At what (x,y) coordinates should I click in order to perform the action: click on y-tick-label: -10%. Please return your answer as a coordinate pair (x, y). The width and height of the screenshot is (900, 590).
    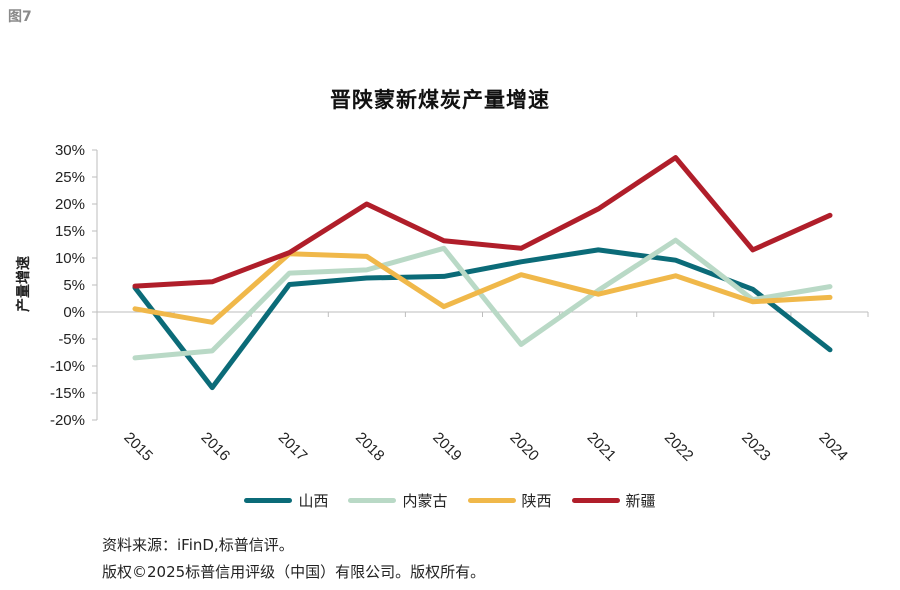
    Looking at the image, I should click on (67, 366).